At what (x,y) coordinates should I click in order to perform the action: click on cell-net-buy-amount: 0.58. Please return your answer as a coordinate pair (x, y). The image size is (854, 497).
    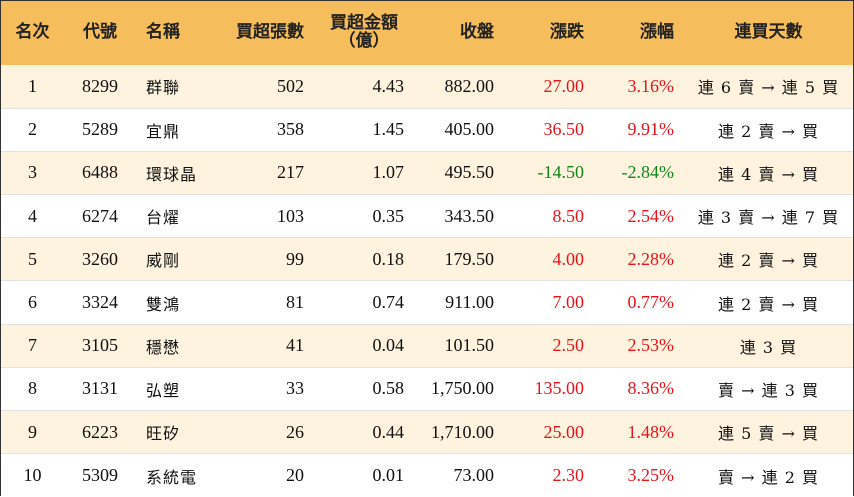
    Looking at the image, I should click on (364, 388).